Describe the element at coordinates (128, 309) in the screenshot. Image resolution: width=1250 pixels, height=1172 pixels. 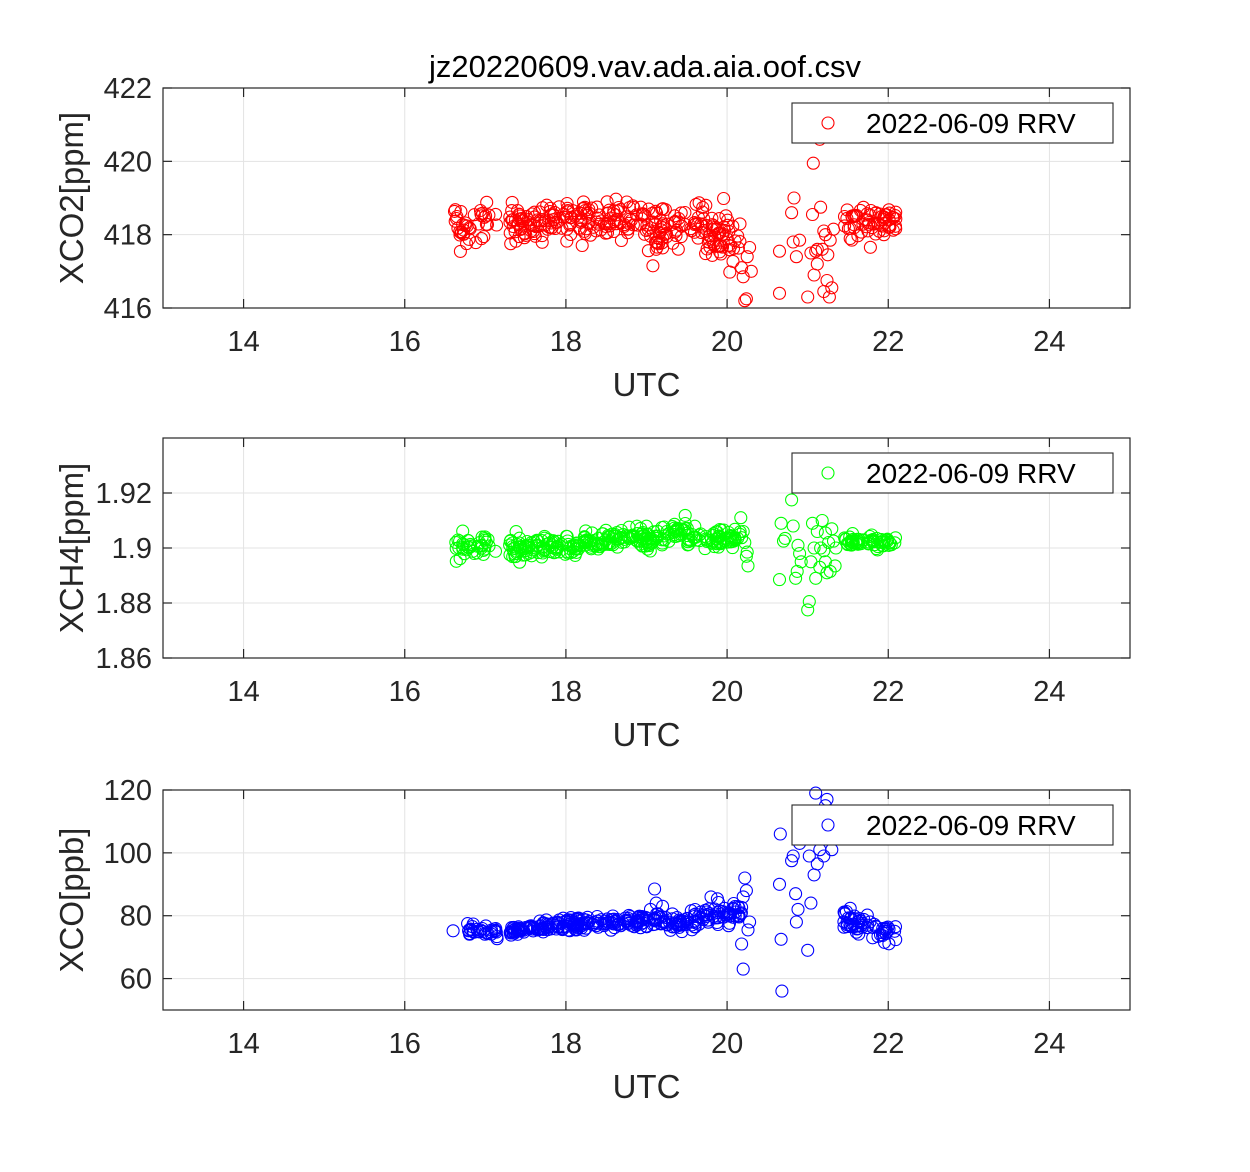
I see `y-tick-label: 416` at that location.